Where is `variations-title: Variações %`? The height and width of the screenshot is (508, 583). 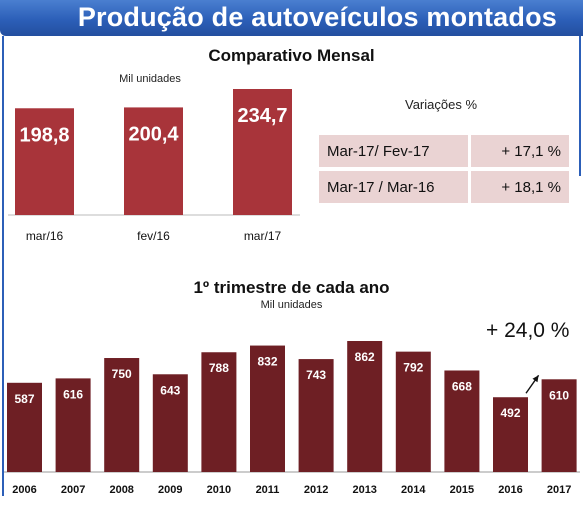 variations-title: Variações % is located at coordinates (441, 104).